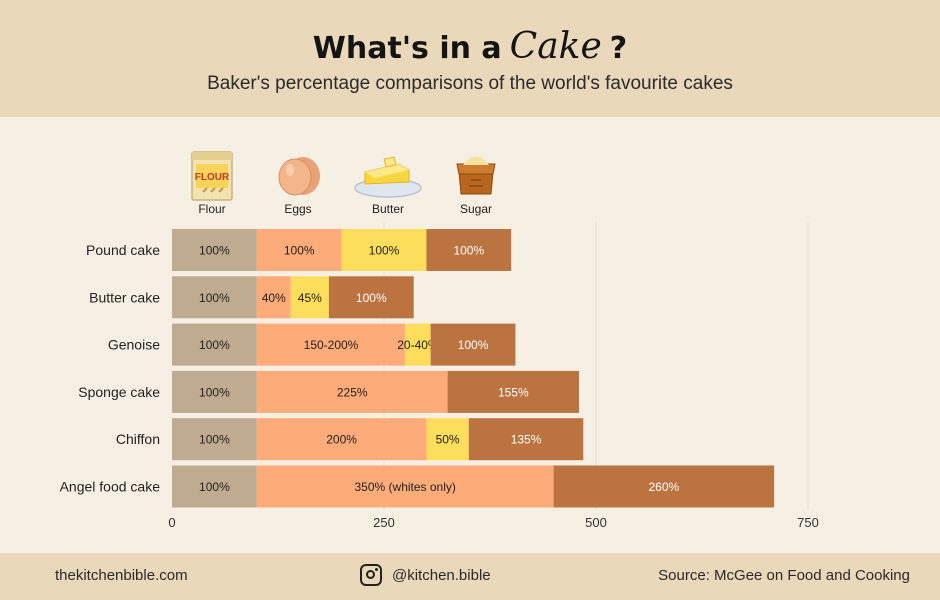  Describe the element at coordinates (441, 575) in the screenshot. I see `instagram-handle-text: @kitchen.bible` at that location.